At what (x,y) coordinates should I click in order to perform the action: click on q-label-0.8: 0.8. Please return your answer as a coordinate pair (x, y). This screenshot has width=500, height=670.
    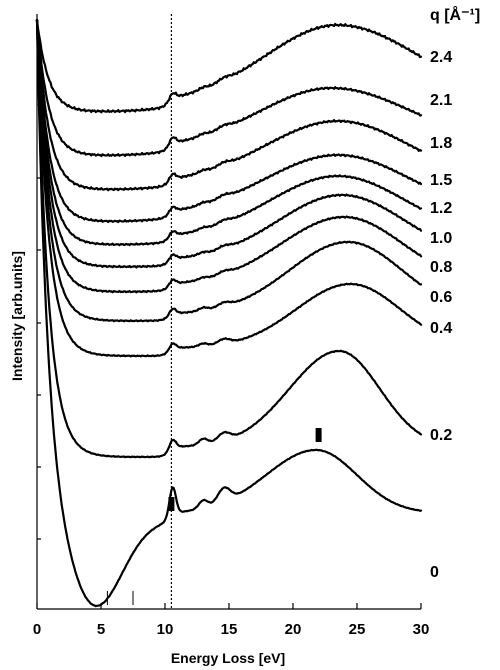
    Looking at the image, I should click on (441, 267).